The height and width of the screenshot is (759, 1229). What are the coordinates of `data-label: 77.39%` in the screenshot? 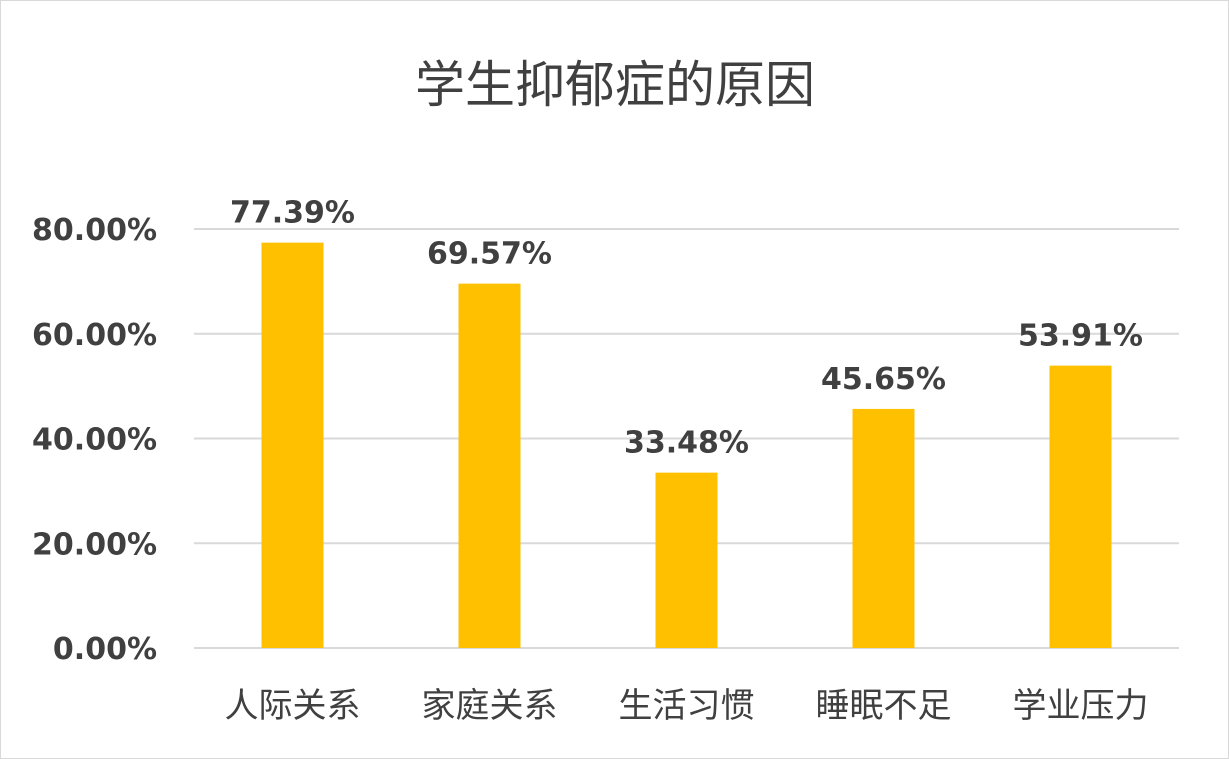 It's located at (292, 213).